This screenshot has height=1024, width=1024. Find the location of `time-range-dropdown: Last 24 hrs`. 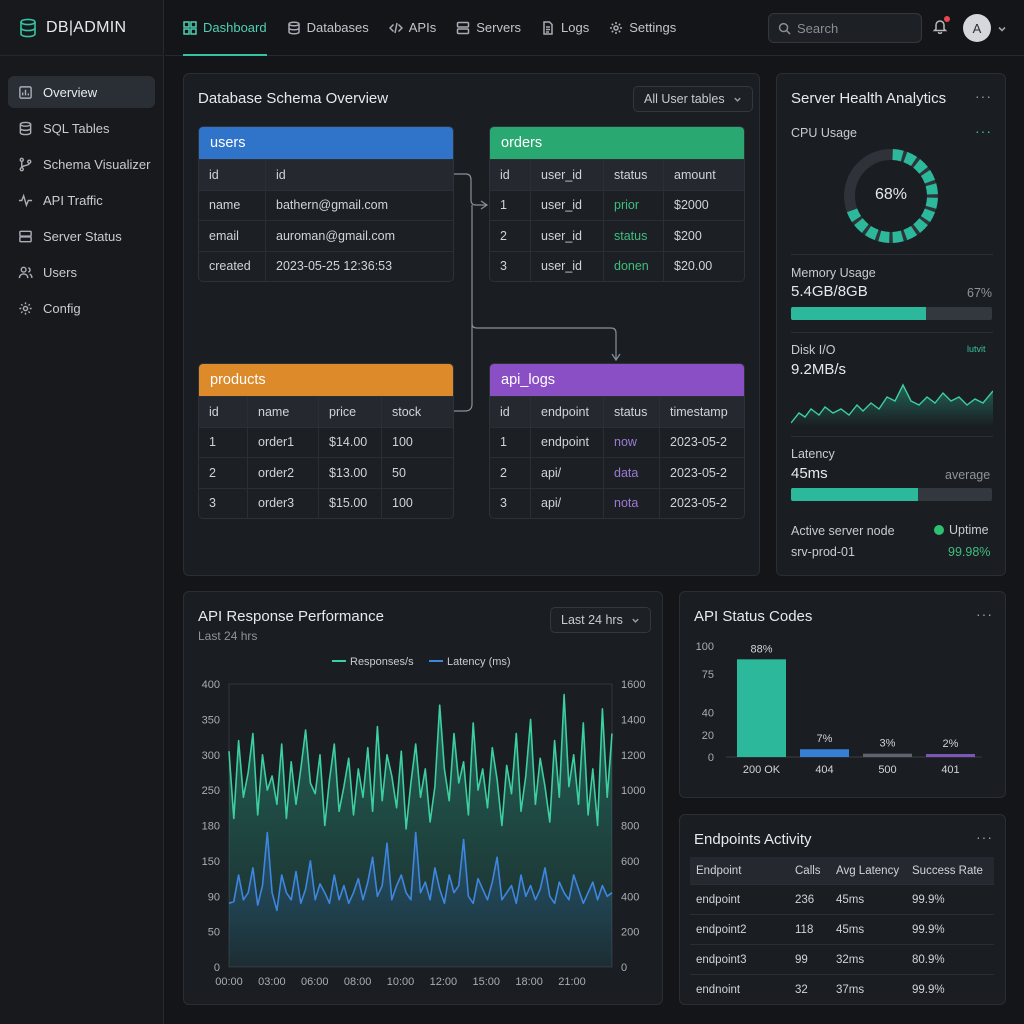

time-range-dropdown: Last 24 hrs is located at coordinates (600, 620).